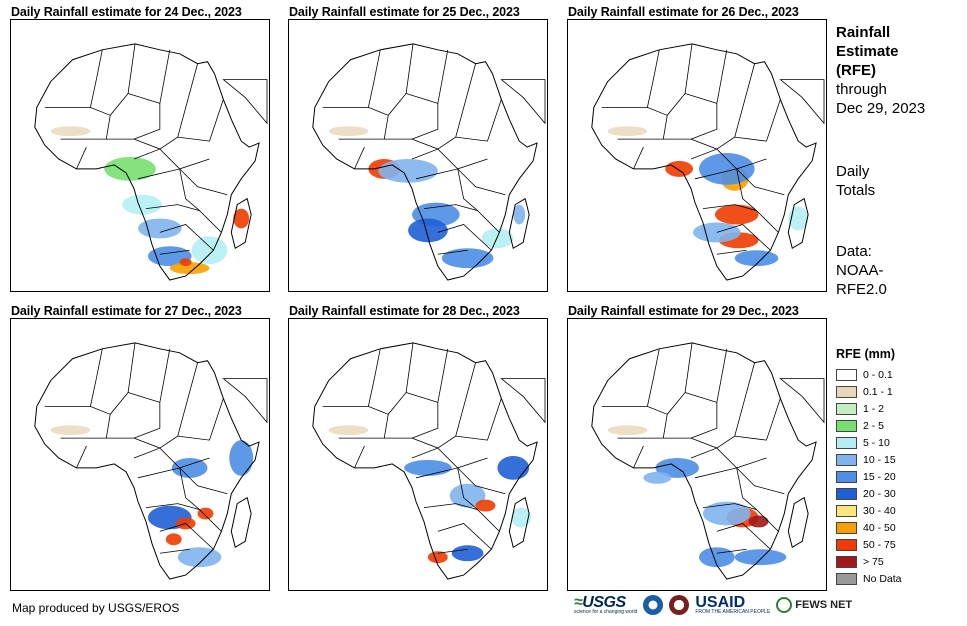 This screenshot has width=967, height=626. Describe the element at coordinates (878, 391) in the screenshot. I see `legend-label: 0.1 - 1` at that location.